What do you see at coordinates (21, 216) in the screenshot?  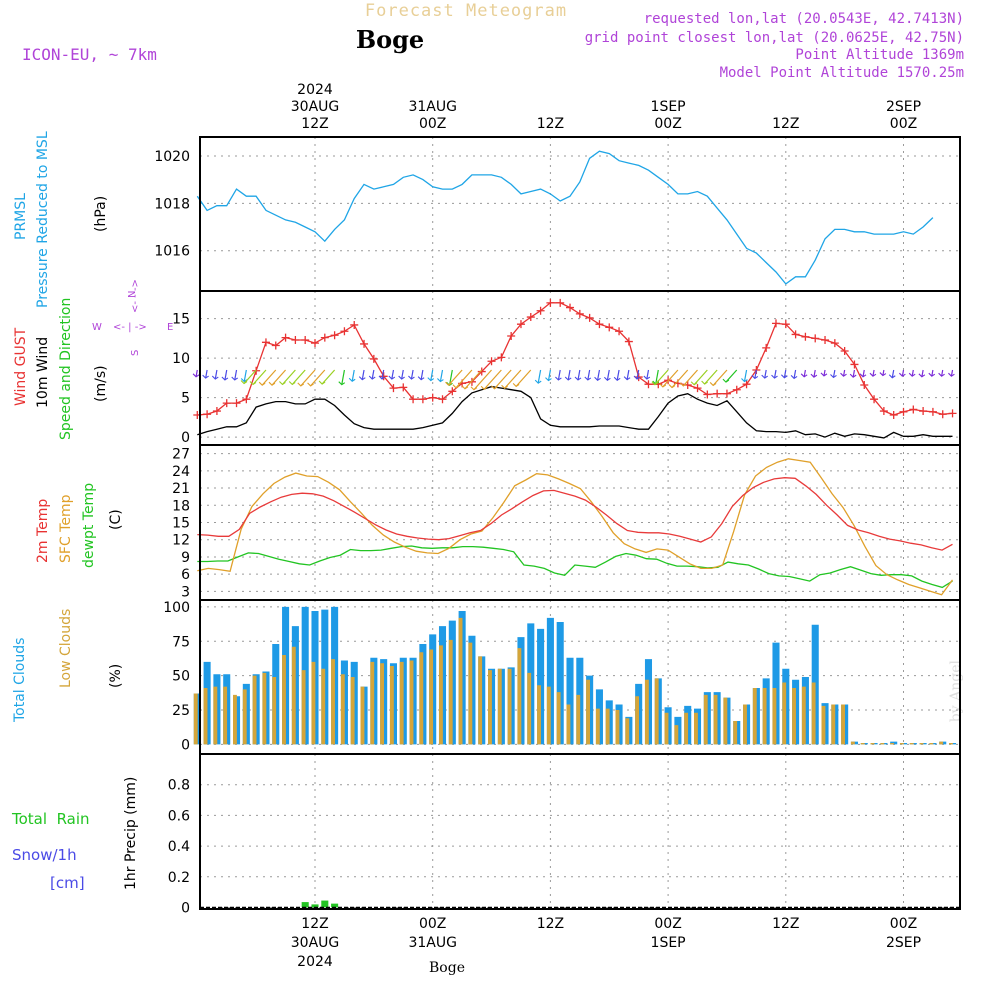 I see `pressure-label-main: PRMSL` at bounding box center [21, 216].